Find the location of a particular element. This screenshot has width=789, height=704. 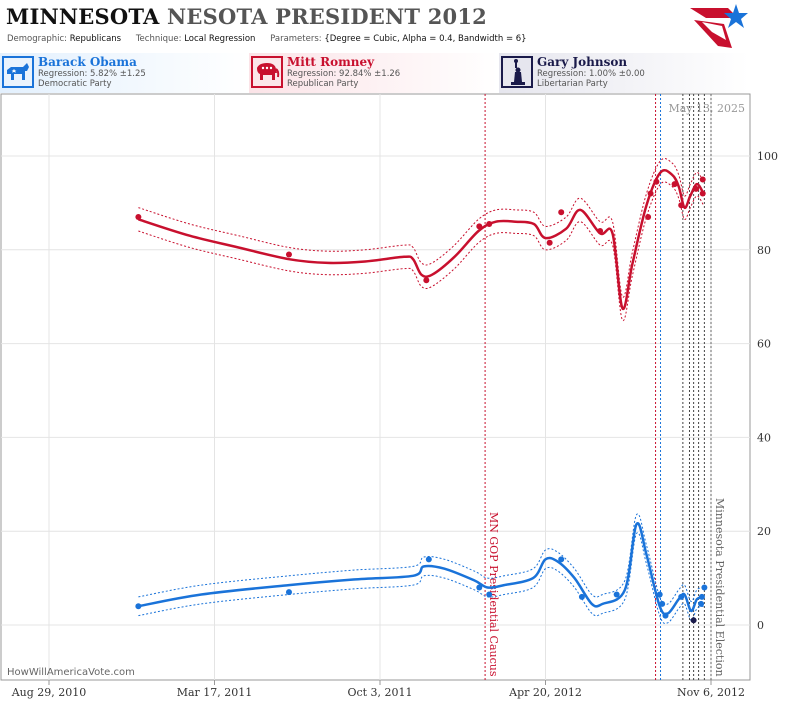

y-tick-label: 0 is located at coordinates (760, 625).